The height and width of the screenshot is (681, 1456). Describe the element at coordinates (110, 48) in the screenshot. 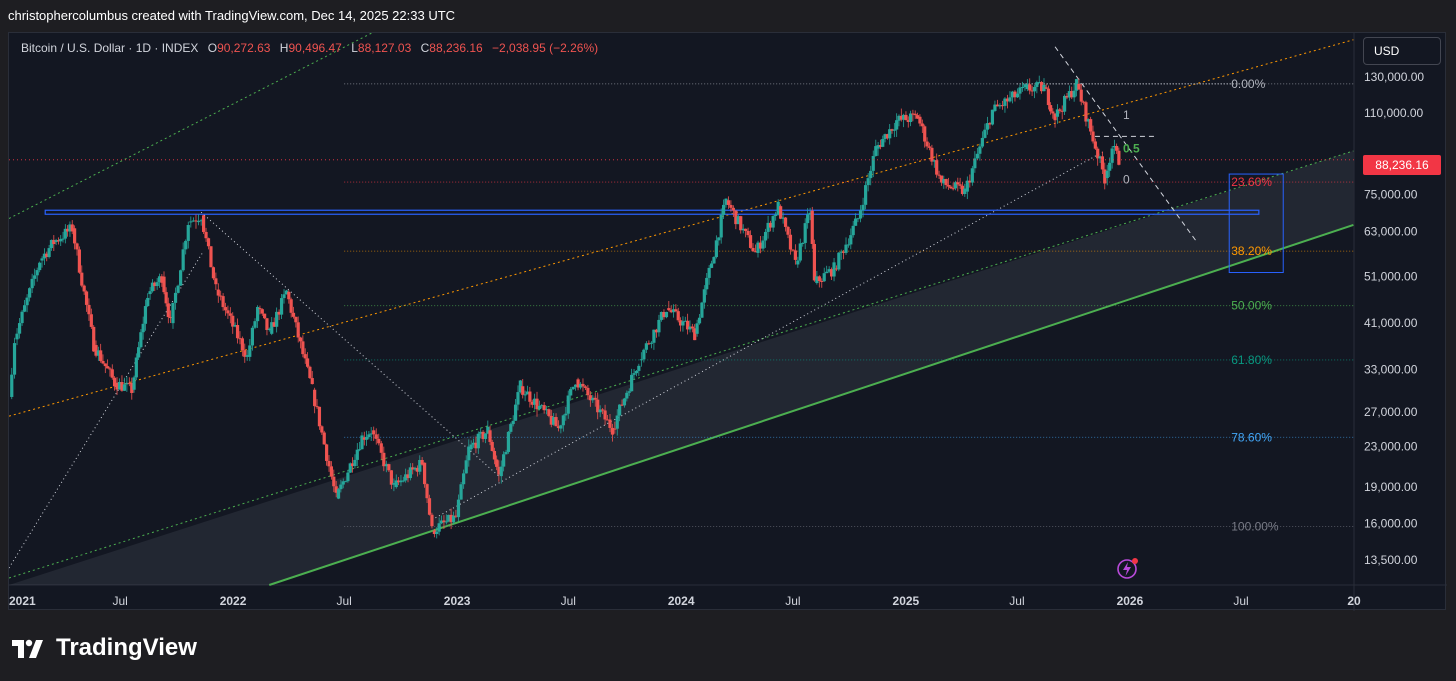

I see `symbol-title: Bitcoin / U.S. Dollar · 1D · INDEX` at that location.